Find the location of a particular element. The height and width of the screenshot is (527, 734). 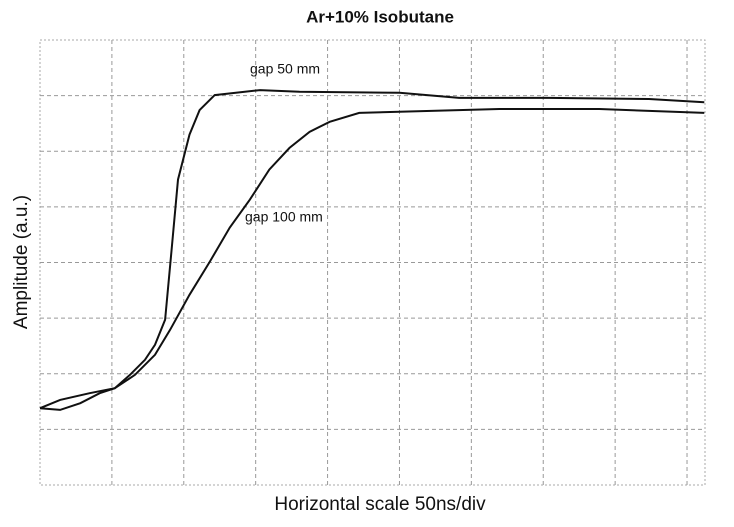

y-axis-label: Amplitude (a.u.) is located at coordinates (21, 262).